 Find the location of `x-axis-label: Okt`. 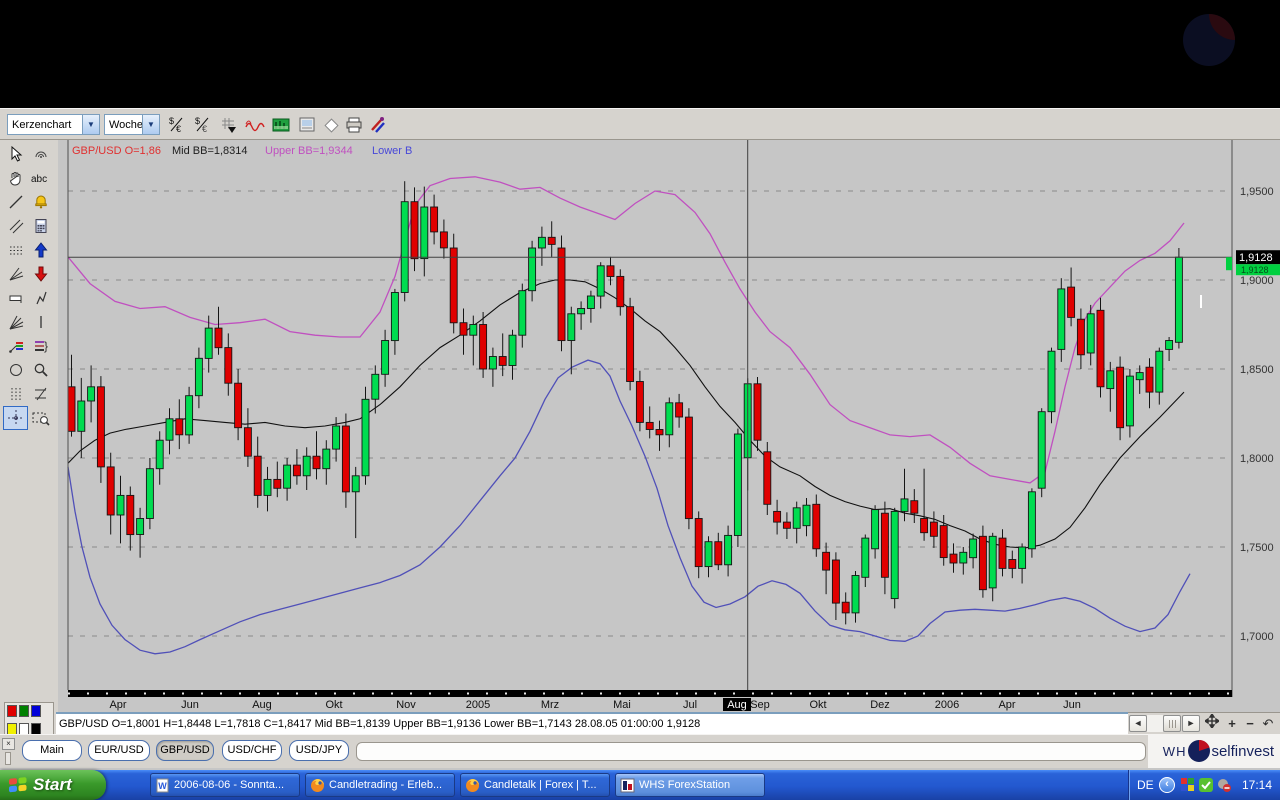

x-axis-label: Okt is located at coordinates (333, 705).